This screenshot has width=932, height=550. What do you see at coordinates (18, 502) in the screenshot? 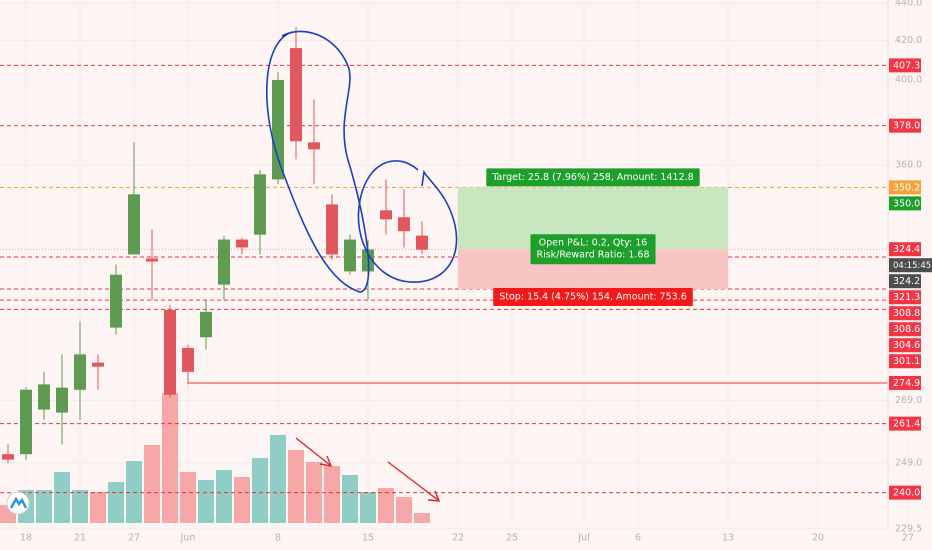
I see `logo-mark` at bounding box center [18, 502].